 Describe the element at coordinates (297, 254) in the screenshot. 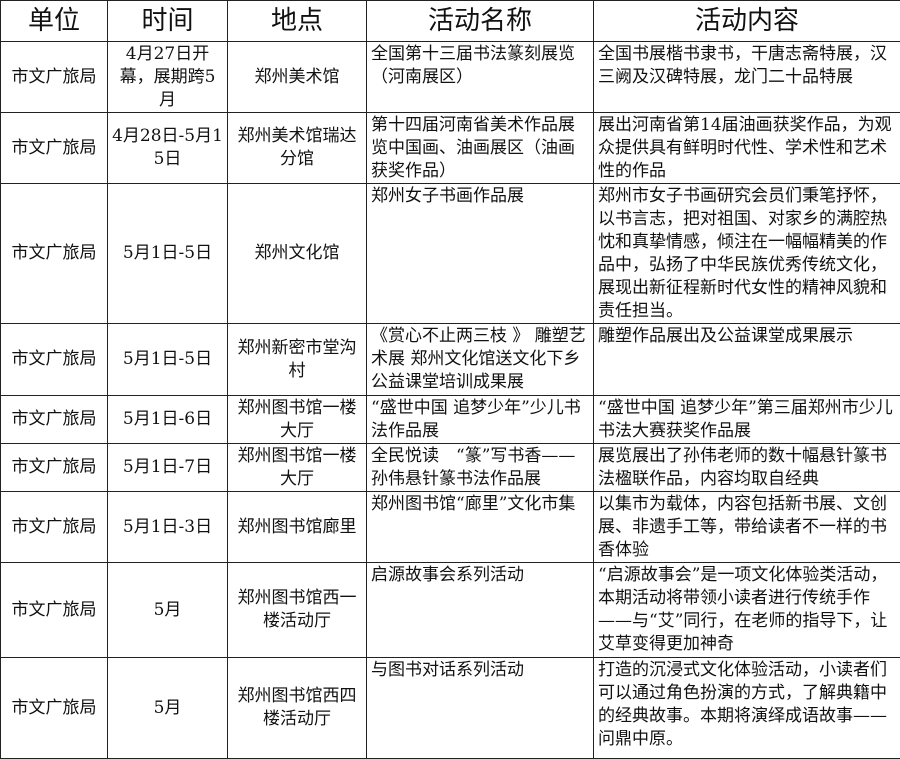

I see `cell-place: 郑州文化馆` at that location.